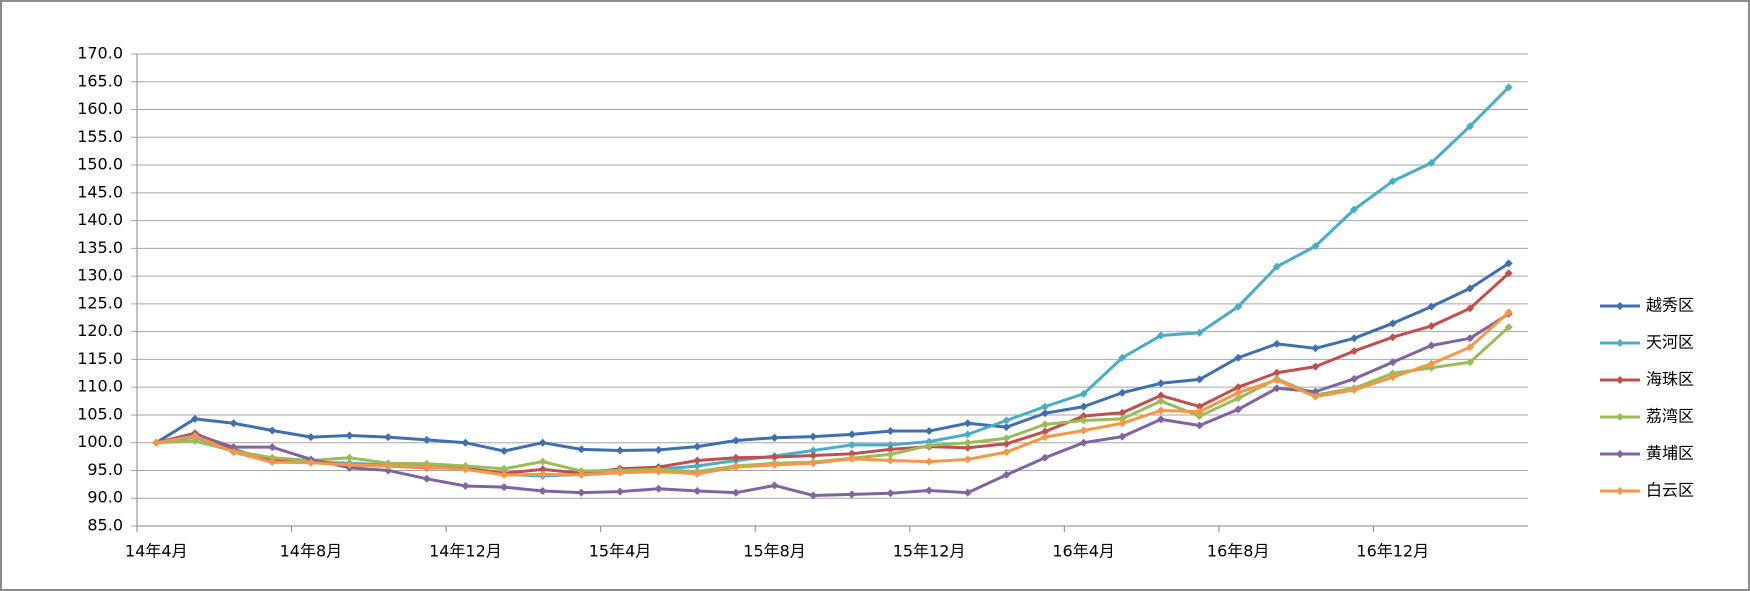 The height and width of the screenshot is (591, 1750). Describe the element at coordinates (929, 551) in the screenshot. I see `x-tick-label: 15年12月` at that location.